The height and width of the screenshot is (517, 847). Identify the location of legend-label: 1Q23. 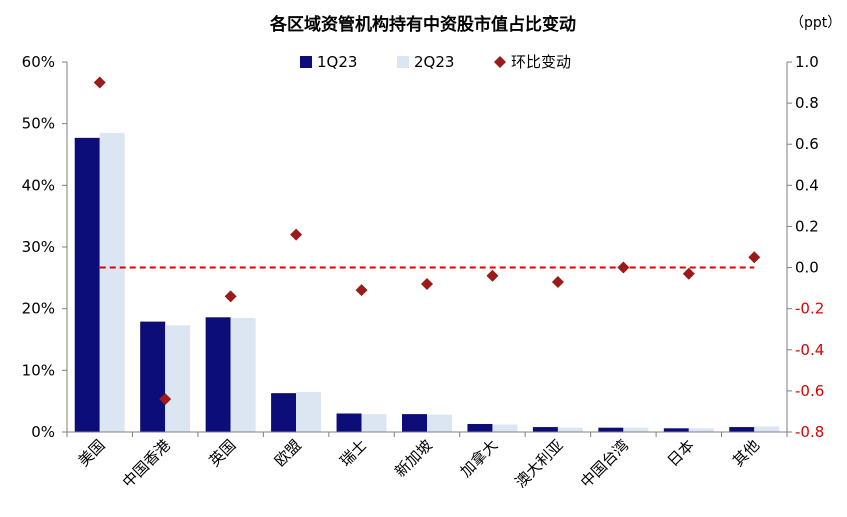
(337, 62).